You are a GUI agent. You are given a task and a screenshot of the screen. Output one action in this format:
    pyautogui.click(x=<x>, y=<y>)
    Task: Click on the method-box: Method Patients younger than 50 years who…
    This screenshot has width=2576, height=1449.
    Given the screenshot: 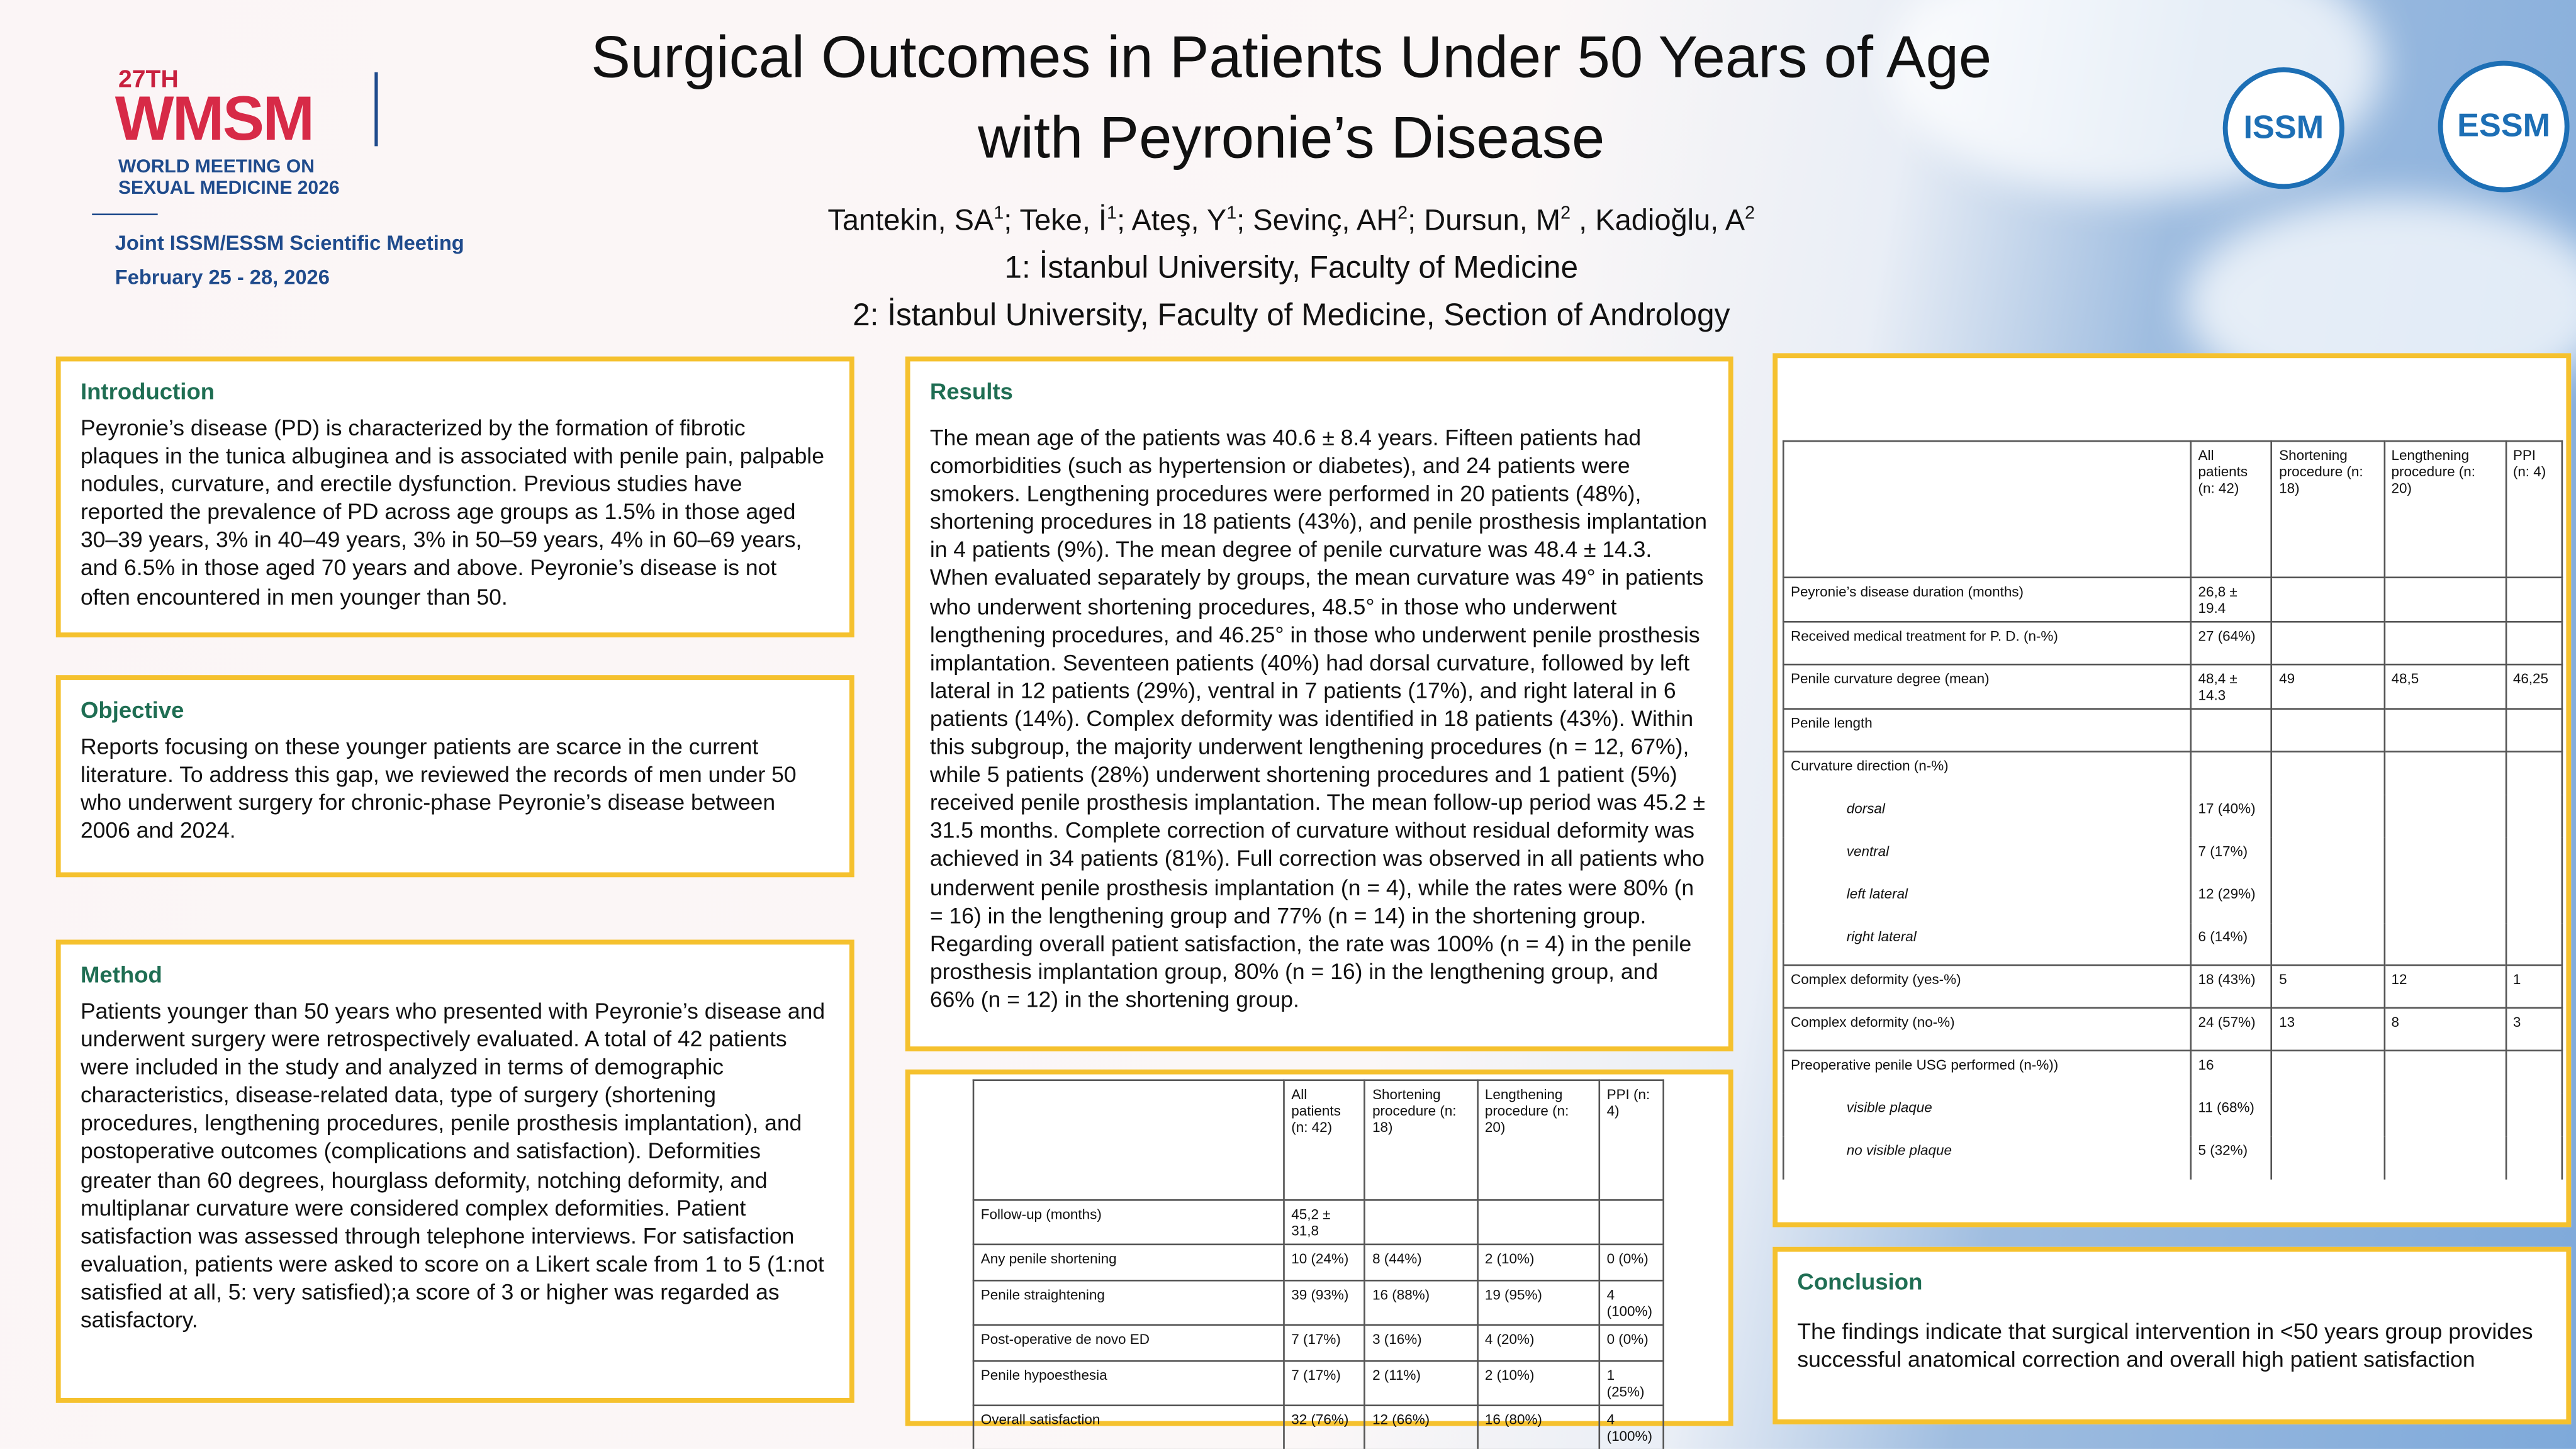 What is the action you would take?
    pyautogui.click(x=454, y=1171)
    